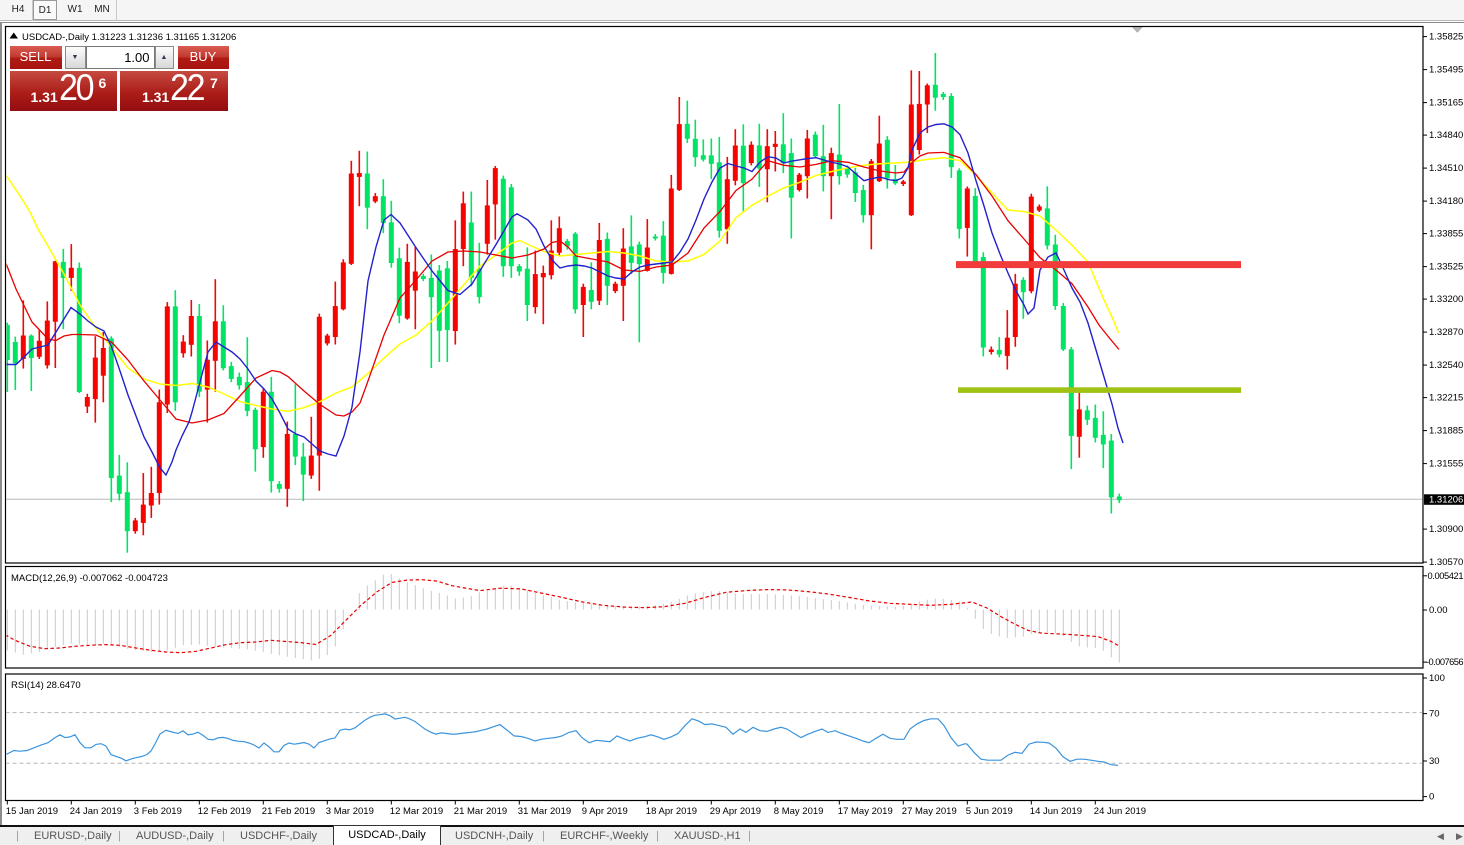  What do you see at coordinates (1446, 234) in the screenshot?
I see `svg-text: 1.33855` at bounding box center [1446, 234].